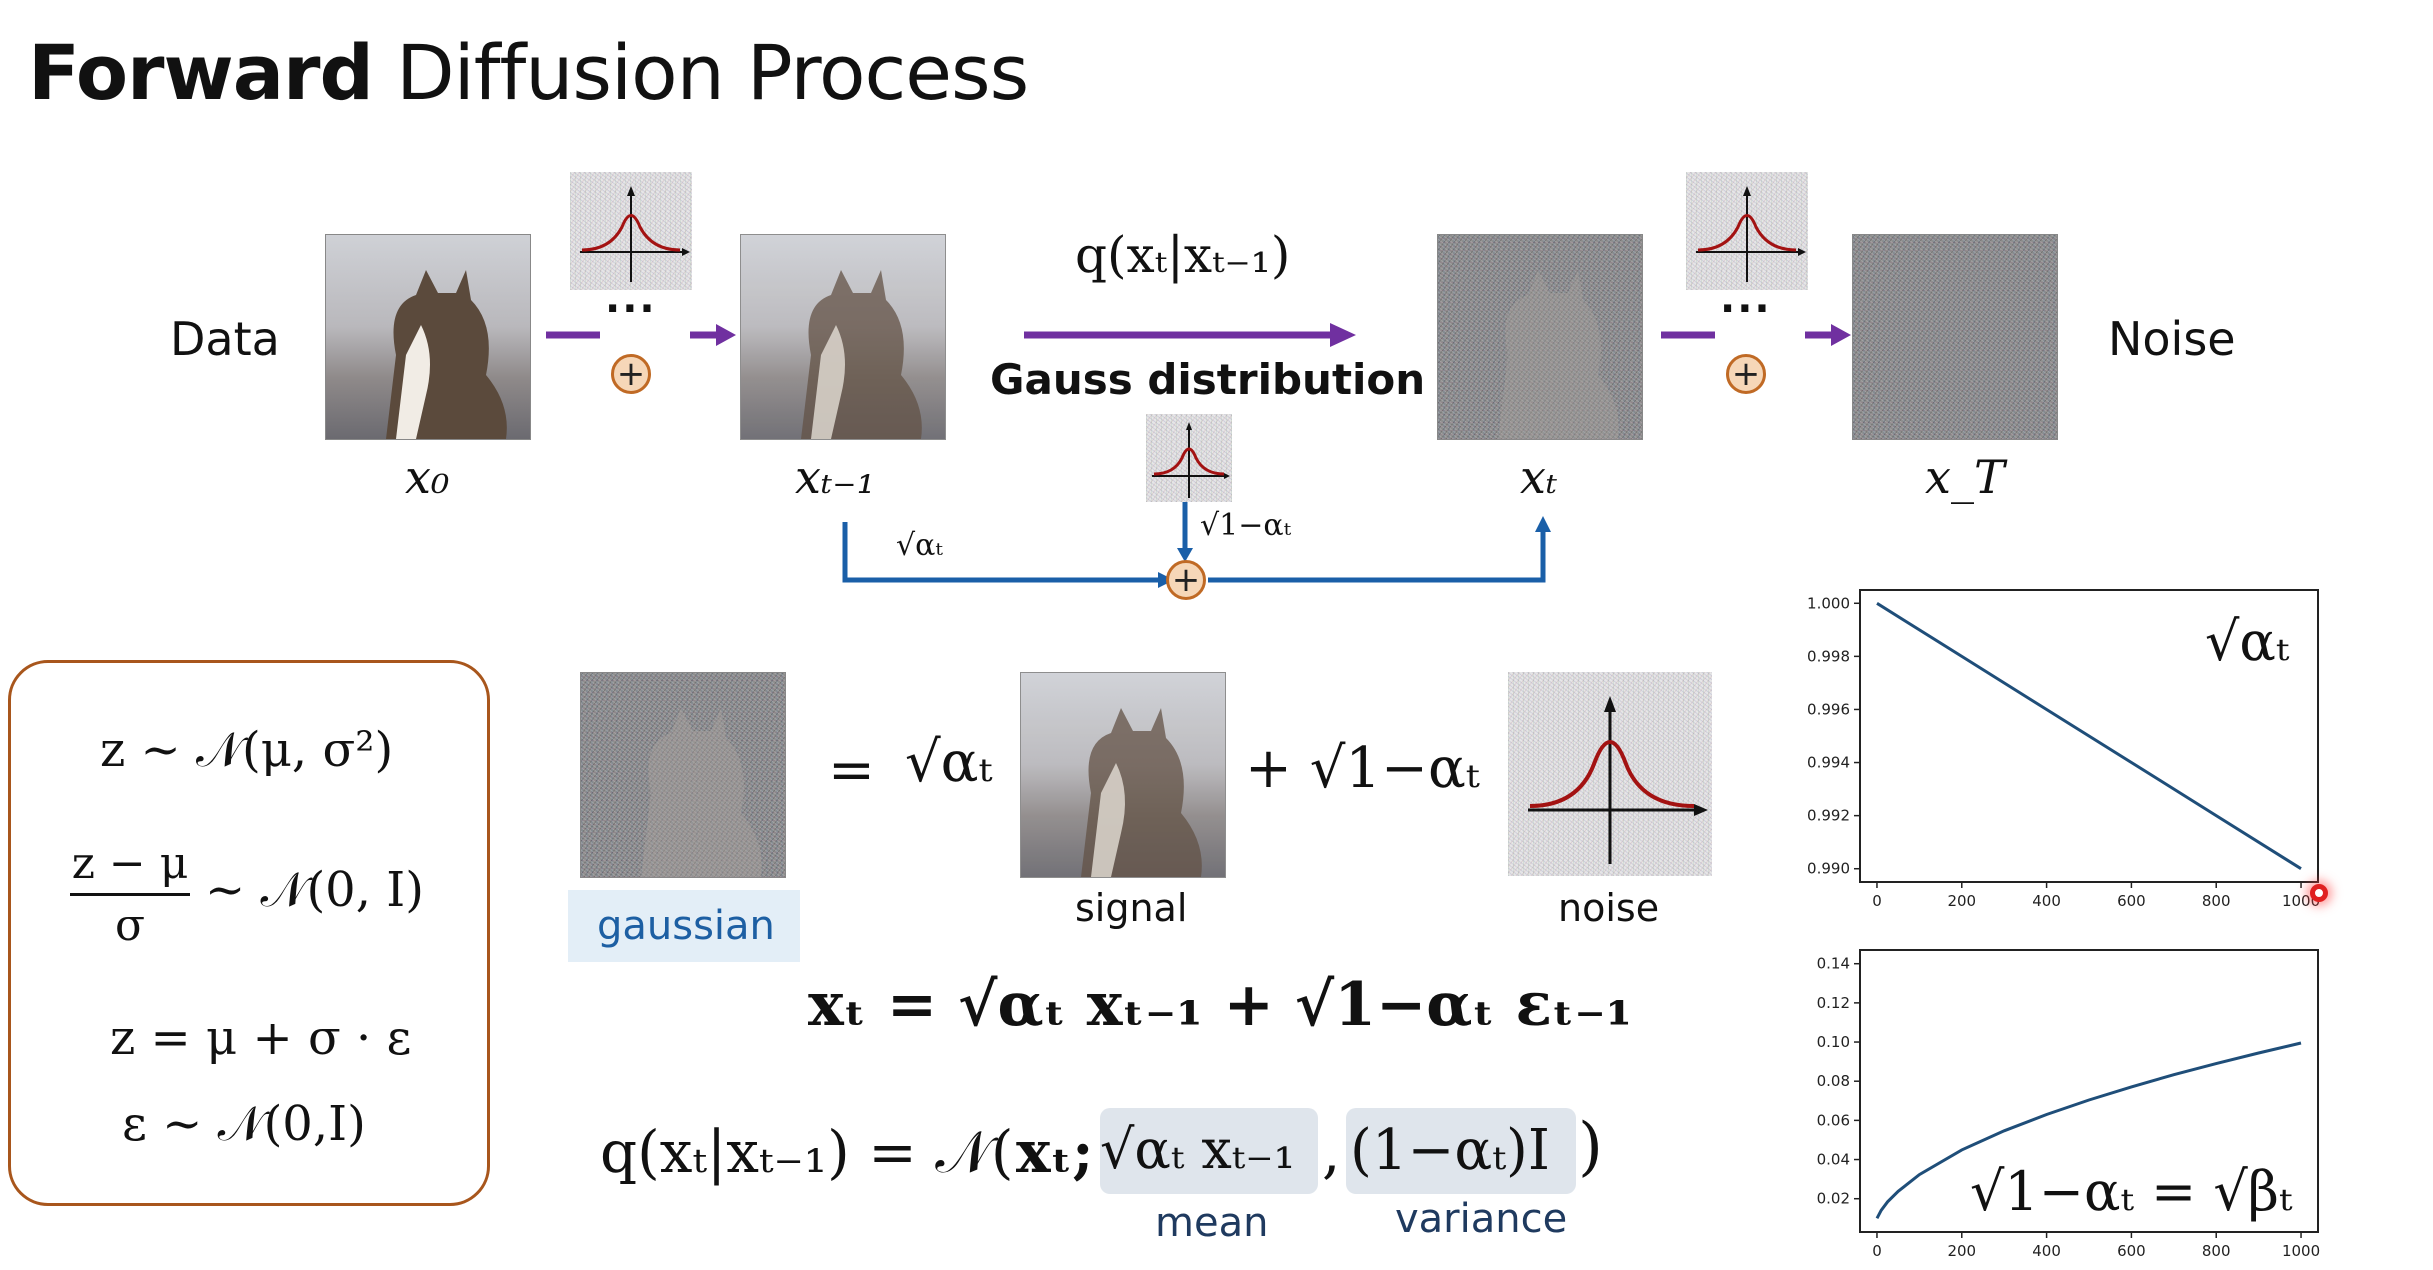  Describe the element at coordinates (1055, 1152) in the screenshot. I see `q-formula-arg: xₜ;` at that location.